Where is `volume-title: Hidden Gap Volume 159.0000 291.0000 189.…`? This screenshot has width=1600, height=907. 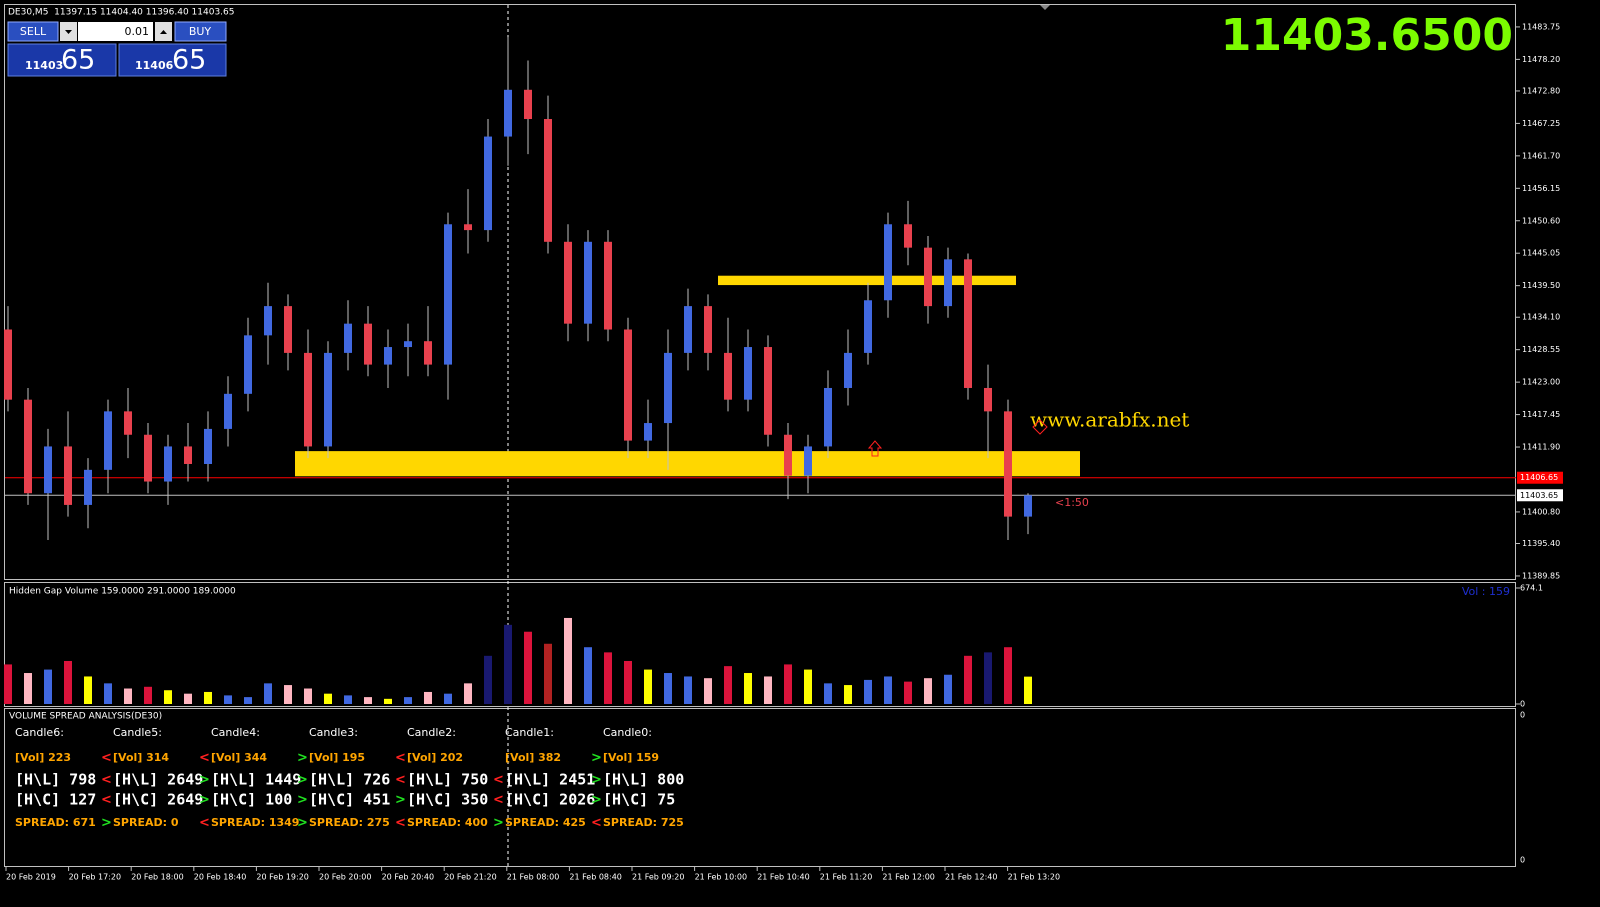 volume-title: Hidden Gap Volume 159.0000 291.0000 189.… is located at coordinates (122, 592).